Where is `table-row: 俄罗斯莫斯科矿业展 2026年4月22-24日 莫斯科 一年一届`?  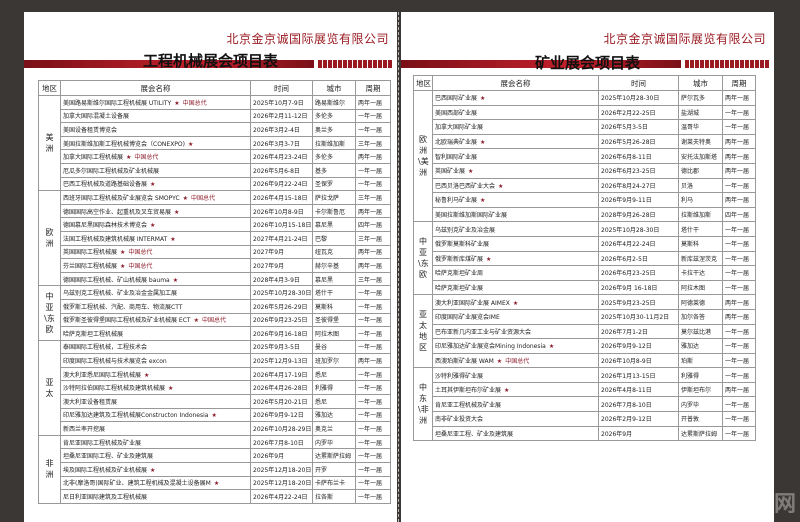 table-row: 俄罗斯莫斯科矿业展 2026年4月22-24日 莫斯科 一年一届 is located at coordinates (585, 243).